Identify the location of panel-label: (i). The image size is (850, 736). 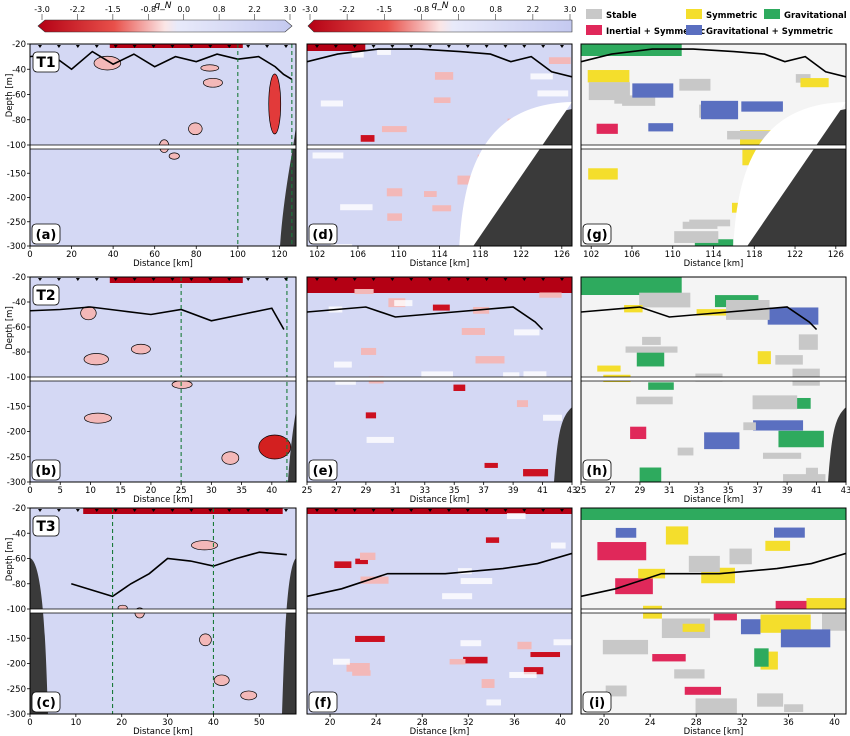
(597, 703).